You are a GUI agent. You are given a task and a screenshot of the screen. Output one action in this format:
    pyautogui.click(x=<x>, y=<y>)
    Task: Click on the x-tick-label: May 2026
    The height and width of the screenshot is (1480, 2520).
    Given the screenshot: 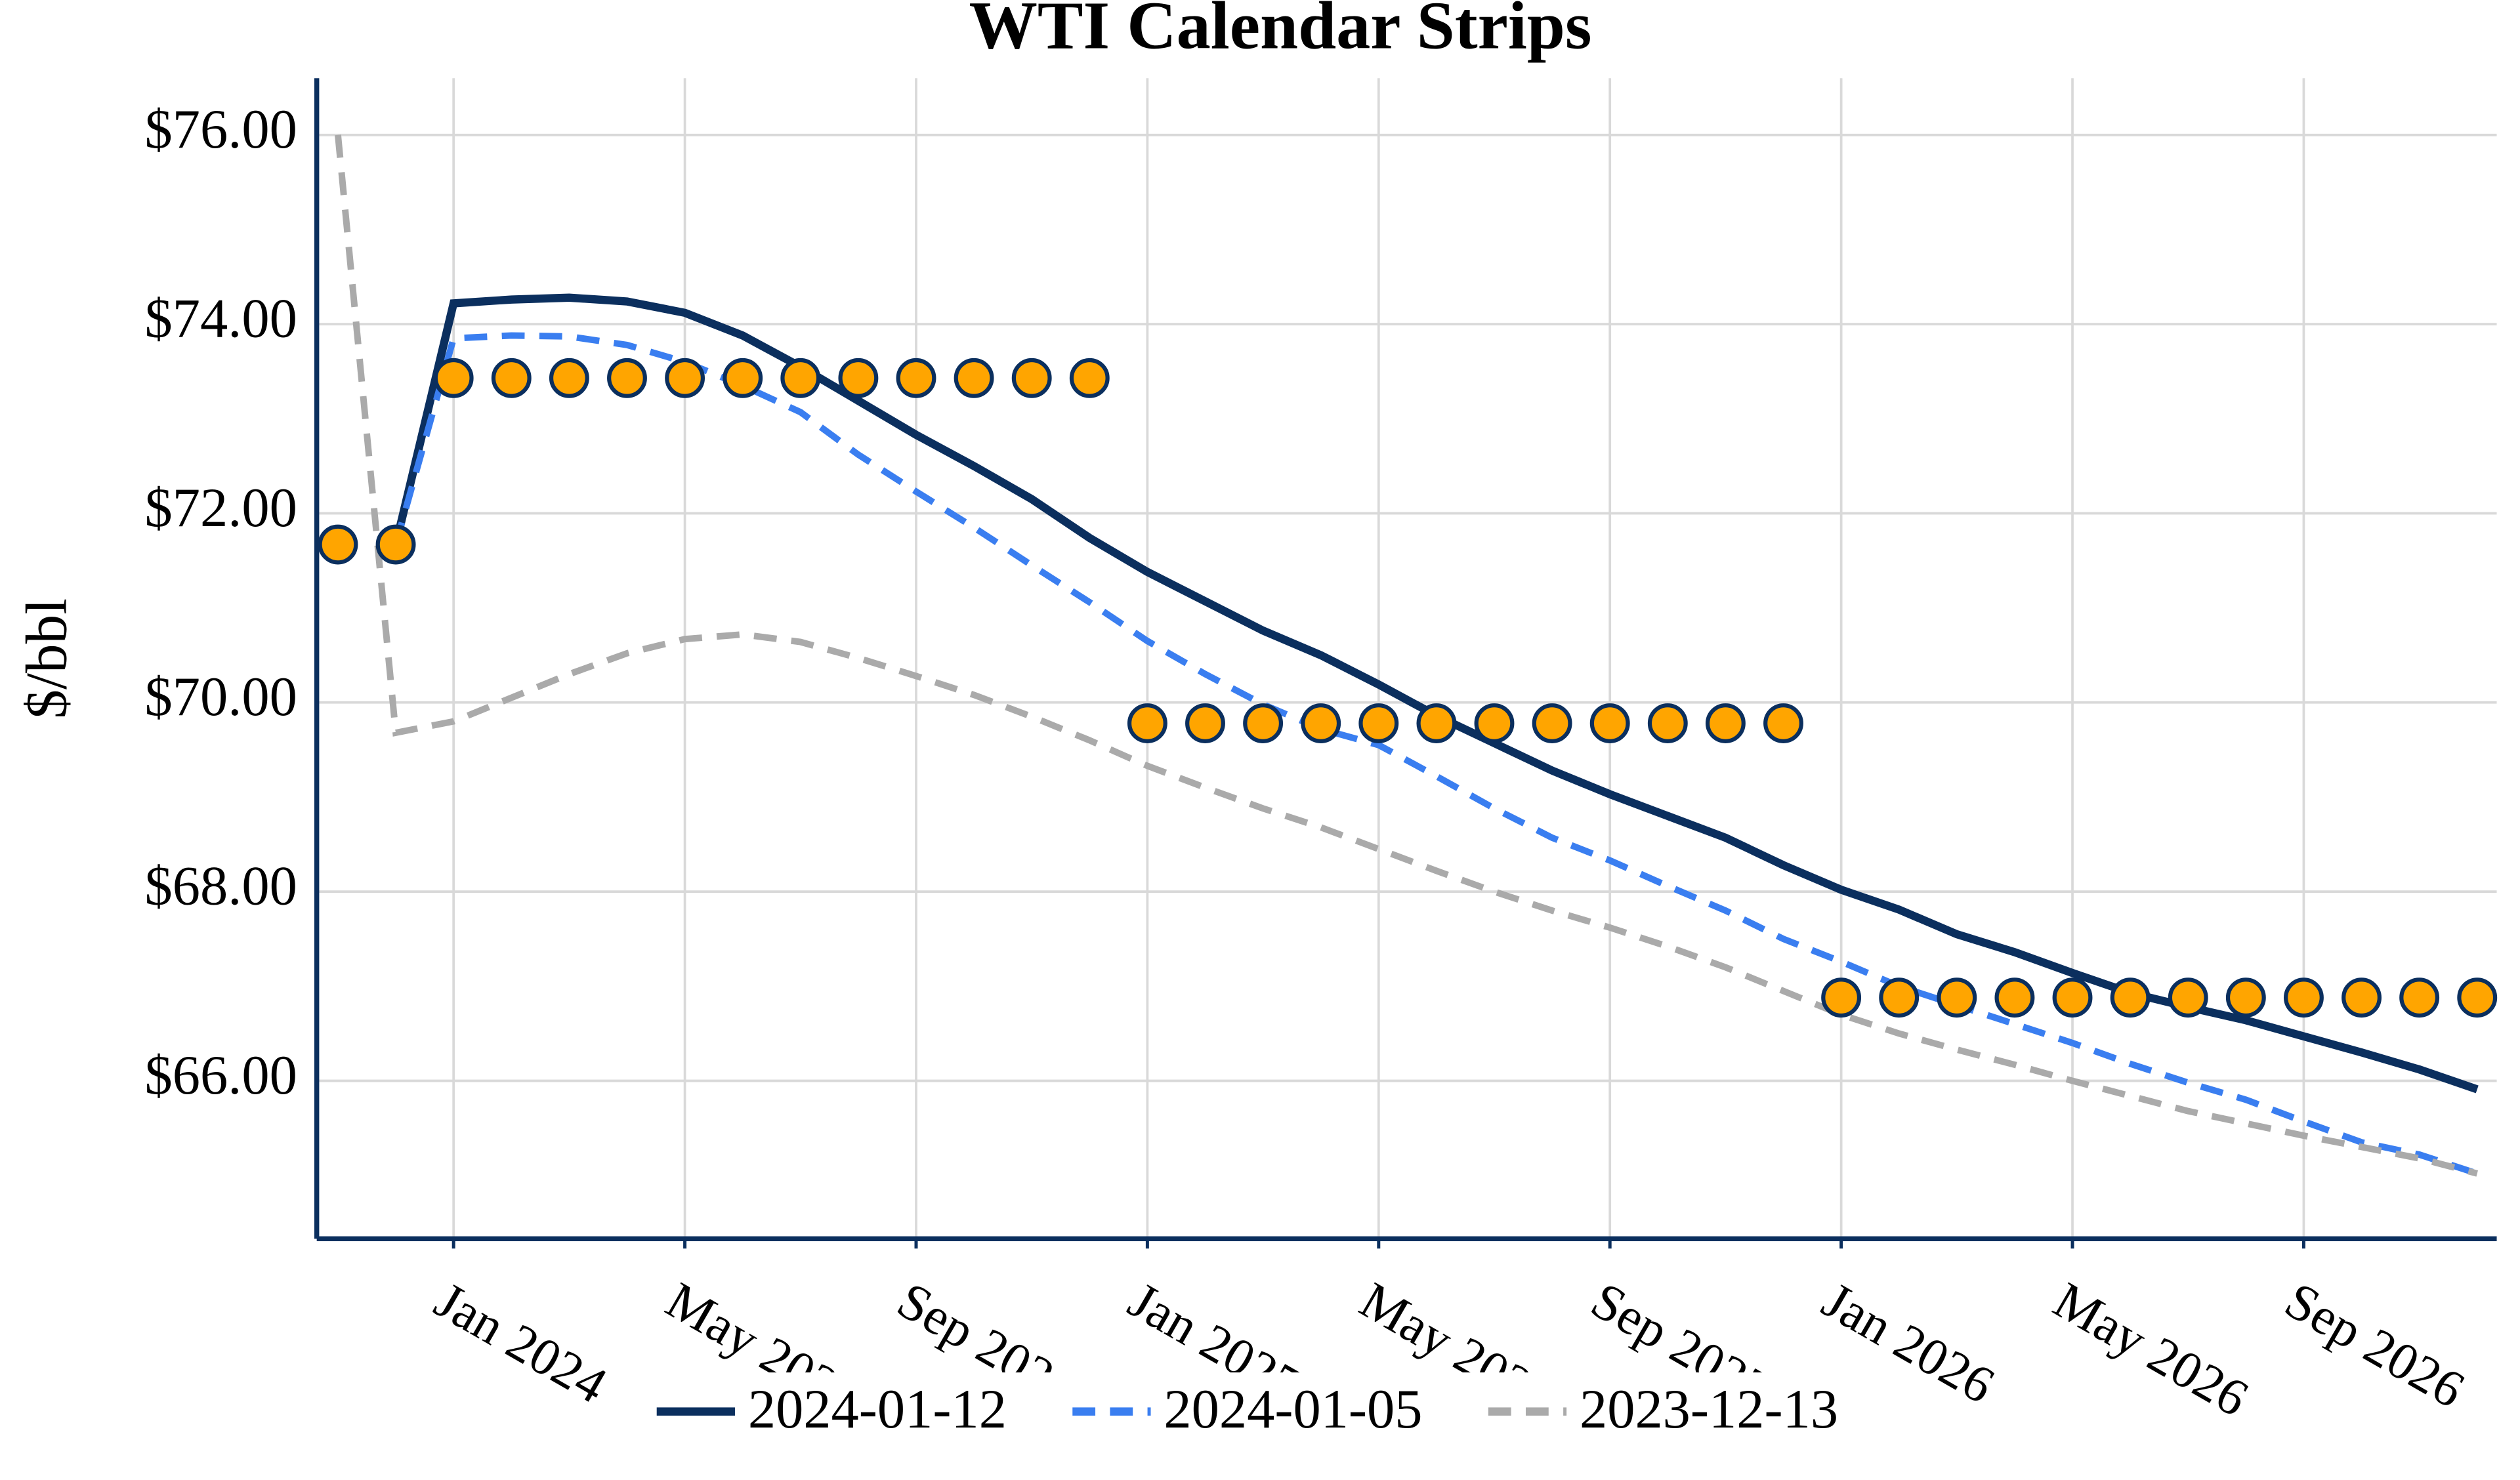 What is the action you would take?
    pyautogui.click(x=2151, y=1349)
    